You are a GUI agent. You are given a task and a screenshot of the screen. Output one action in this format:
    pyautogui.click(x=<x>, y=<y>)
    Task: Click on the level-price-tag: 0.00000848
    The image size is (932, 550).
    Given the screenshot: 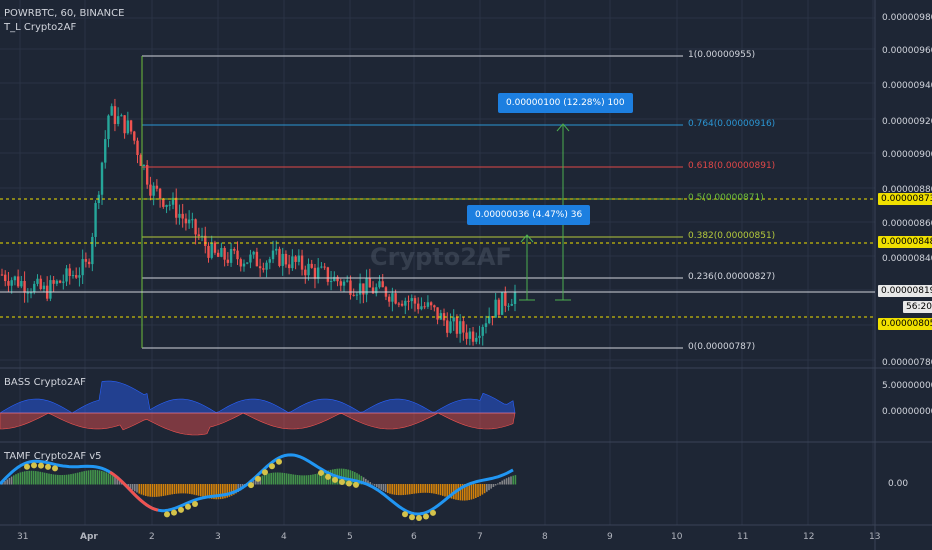 What is the action you would take?
    pyautogui.click(x=905, y=242)
    